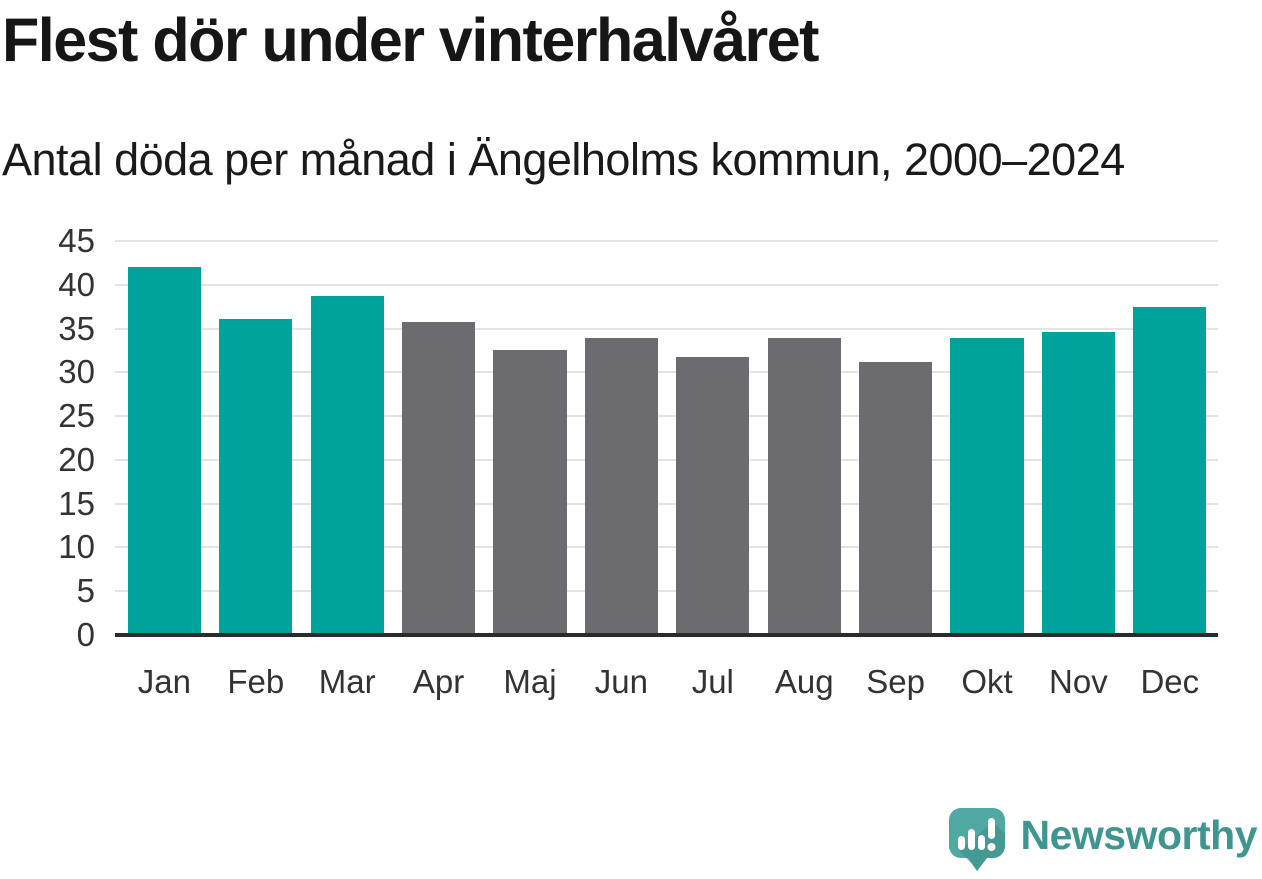  I want to click on y-tick-label-5: 5, so click(85, 591).